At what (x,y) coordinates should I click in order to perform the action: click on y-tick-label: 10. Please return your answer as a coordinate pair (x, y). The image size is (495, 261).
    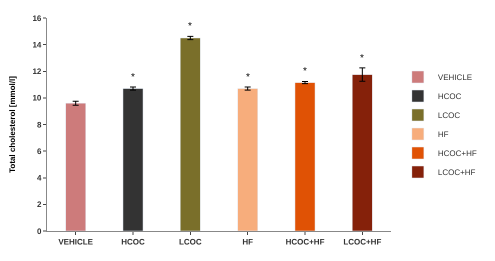
    Looking at the image, I should click on (37, 98).